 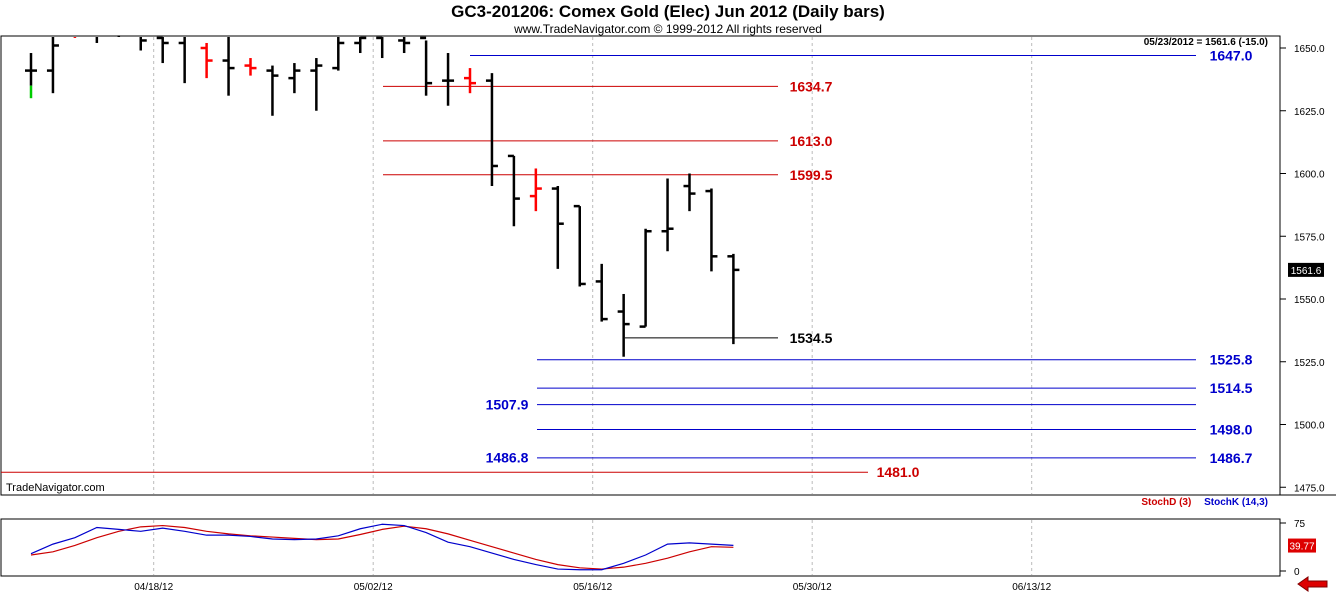 I want to click on stochastic-panel-frame, so click(x=640, y=547).